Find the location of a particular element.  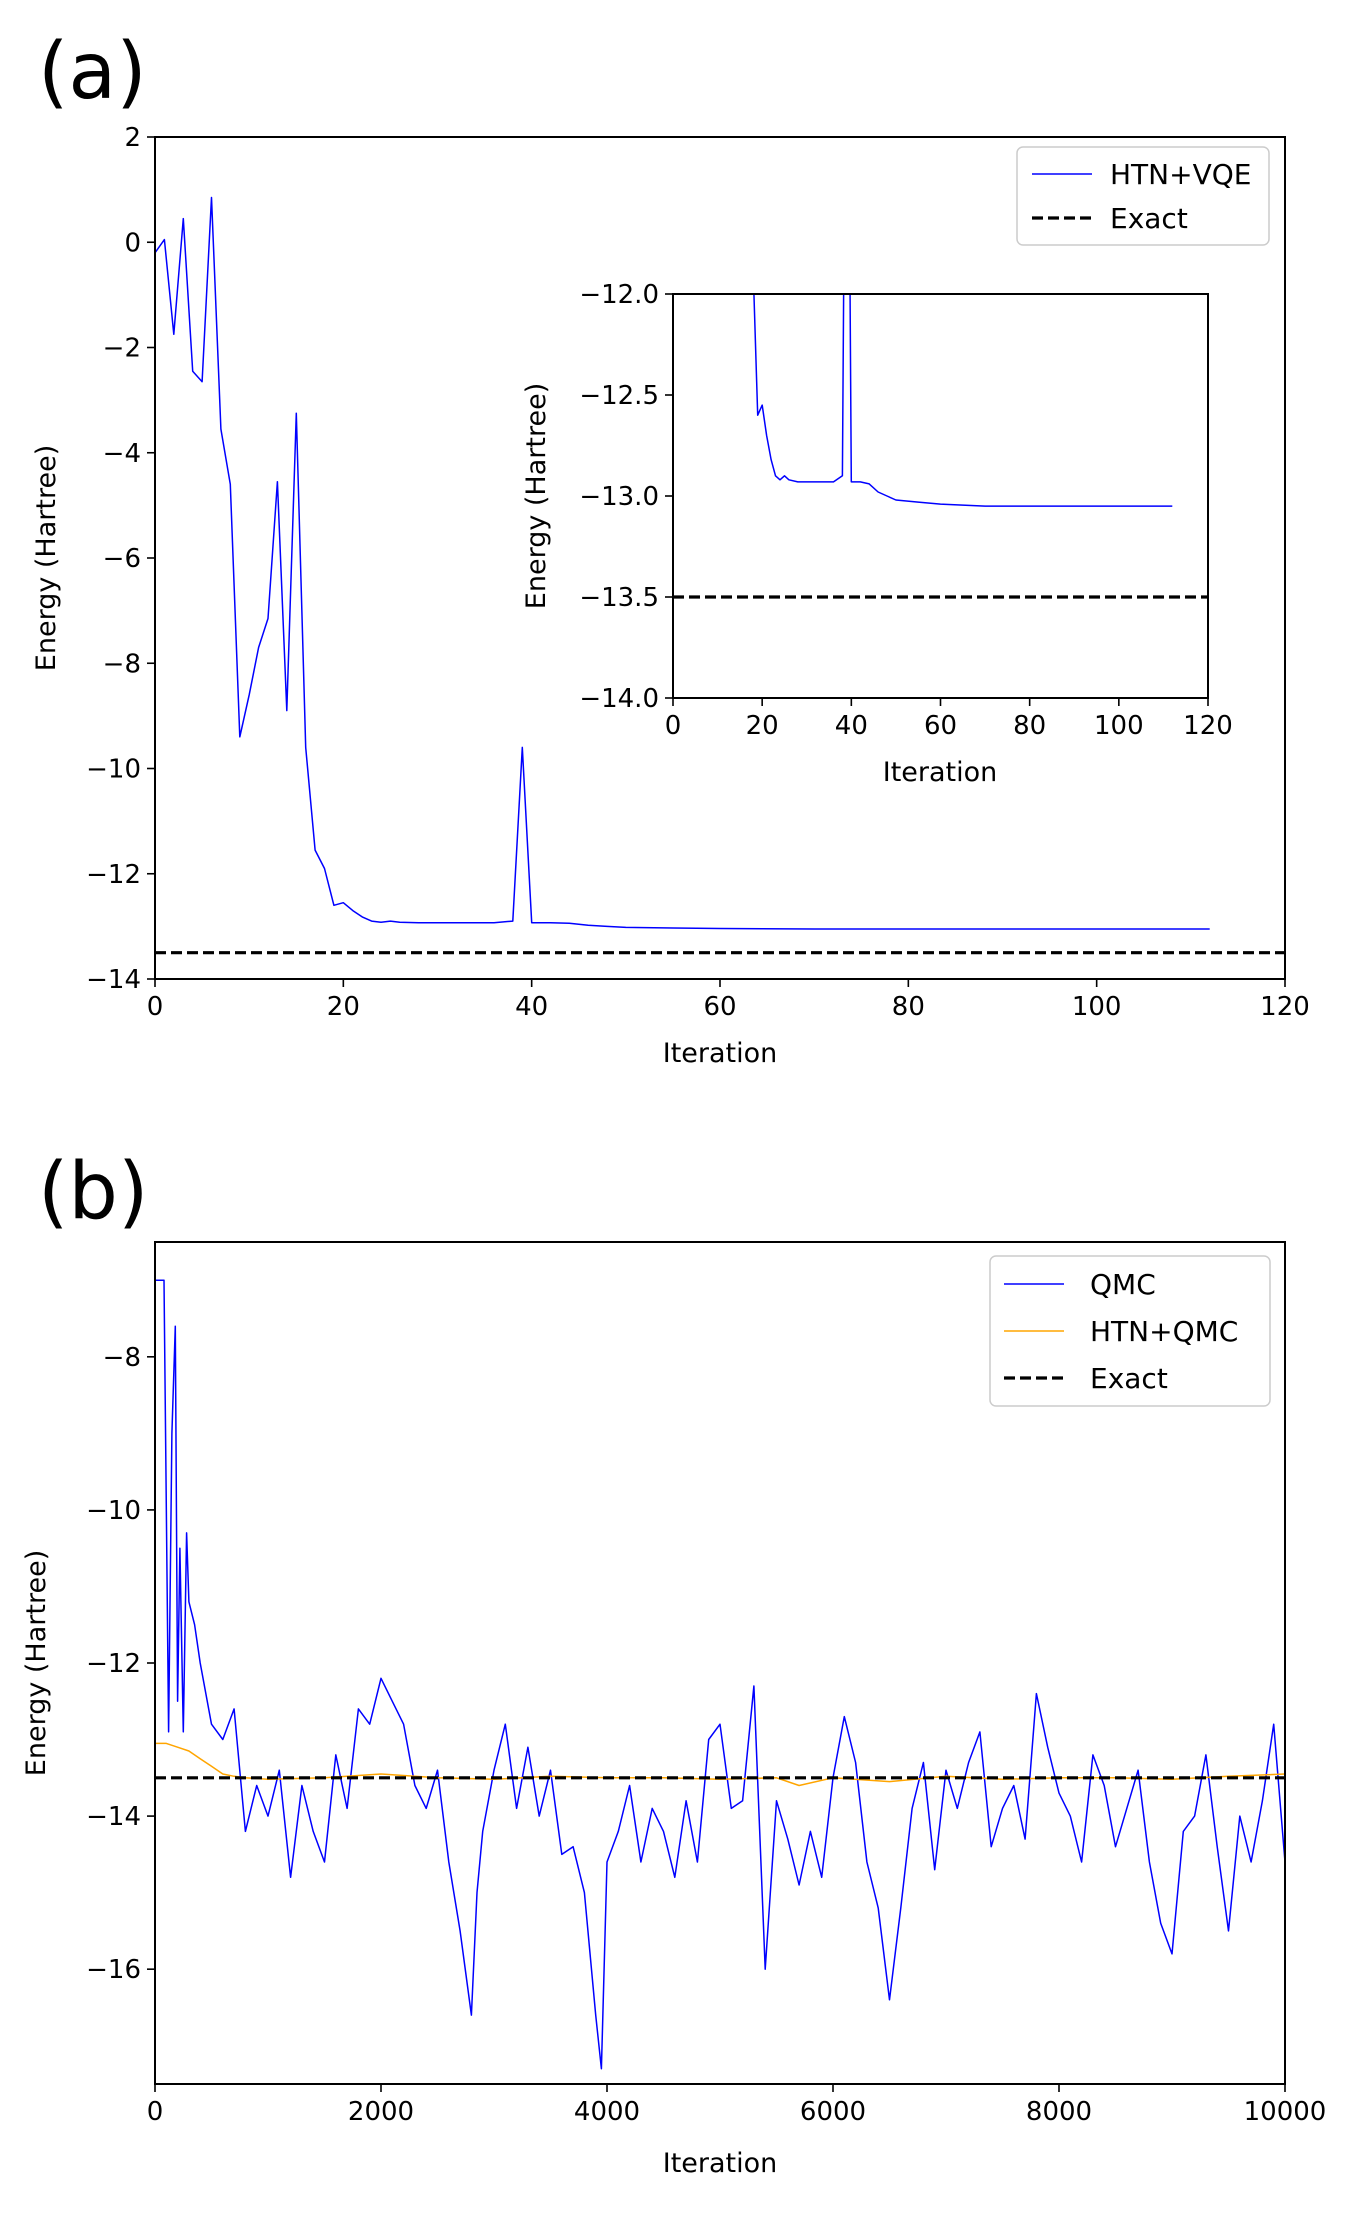

panel-b-x-axis-label: Iteration is located at coordinates (720, 2163).